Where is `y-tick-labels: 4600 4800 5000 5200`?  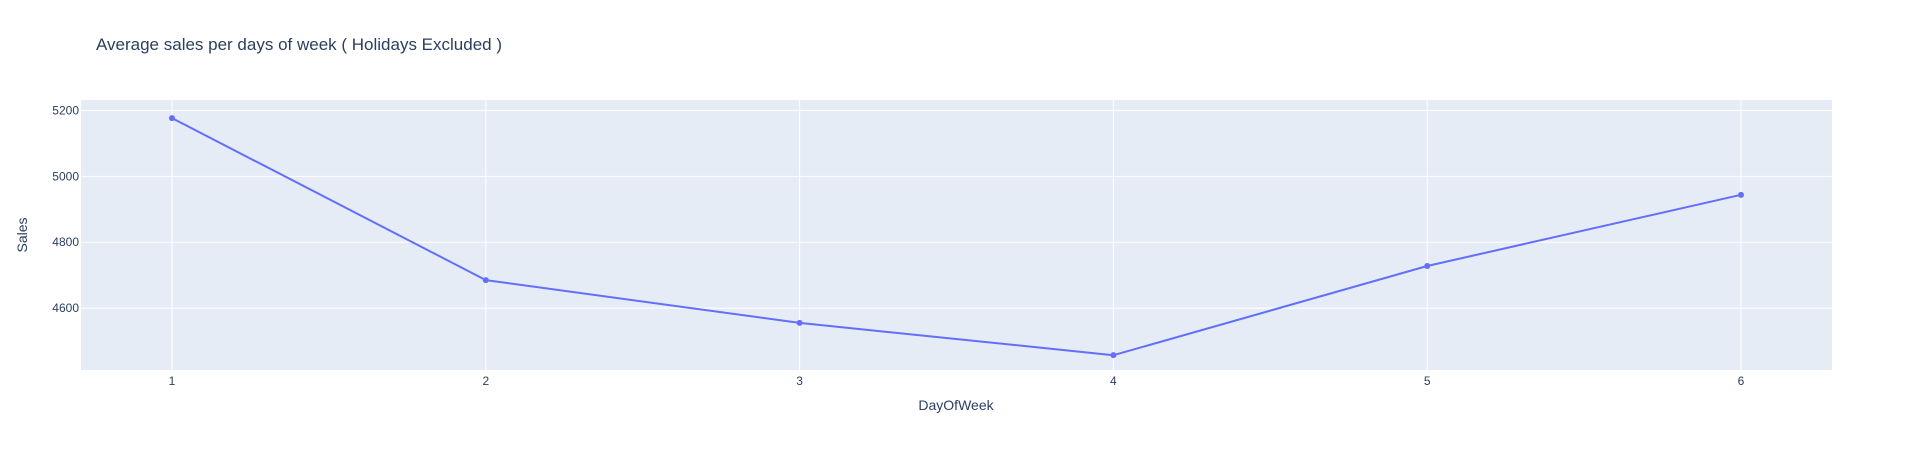 y-tick-labels: 4600 4800 5000 5200 is located at coordinates (65, 210).